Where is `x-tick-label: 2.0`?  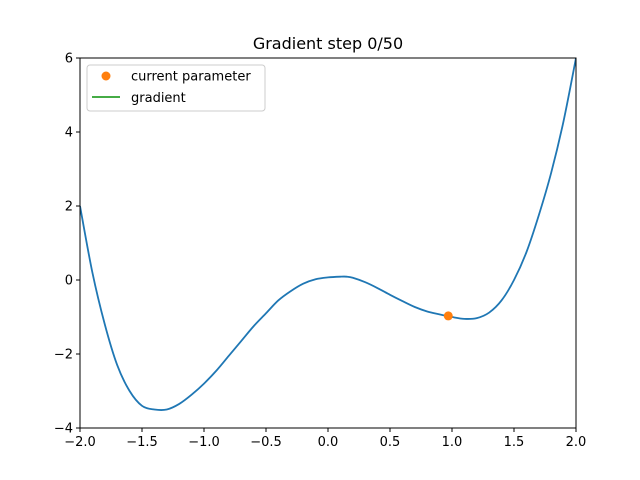 x-tick-label: 2.0 is located at coordinates (576, 442).